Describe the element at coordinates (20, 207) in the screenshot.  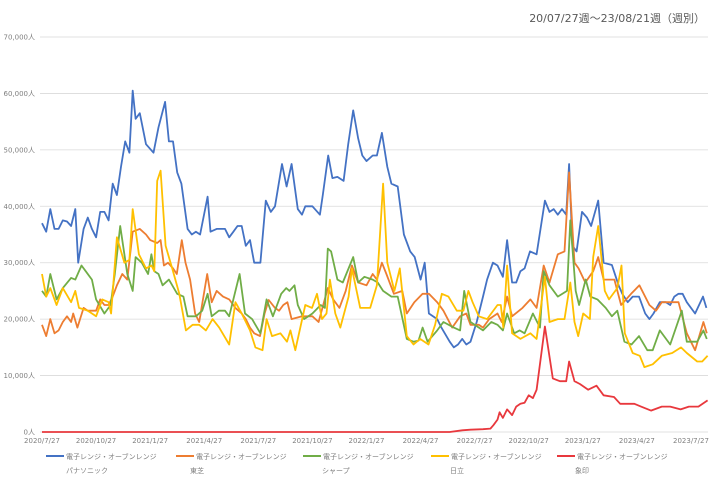
I see `y-tick-label: 40,000人` at that location.